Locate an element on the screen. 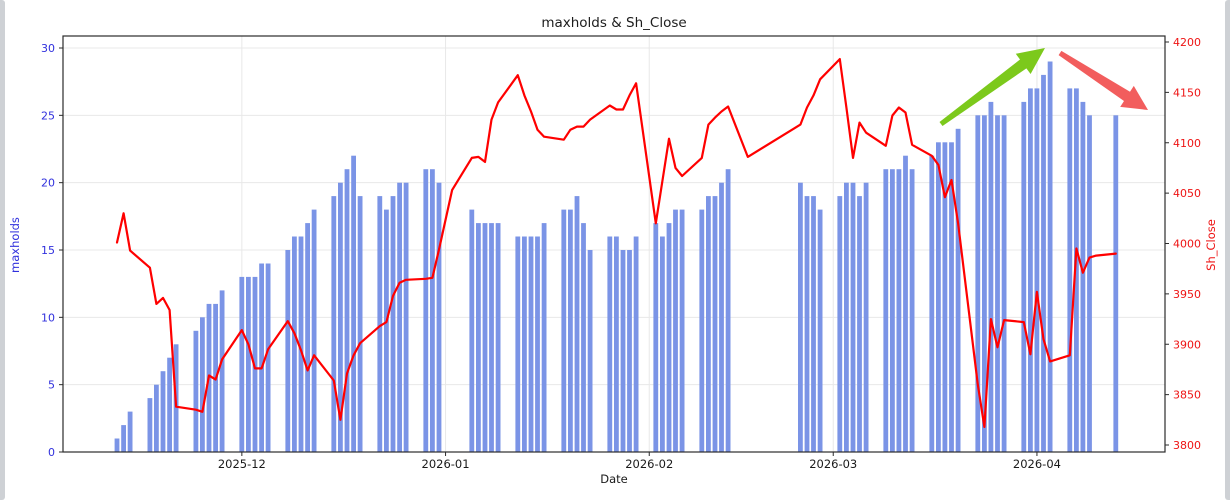 Image resolution: width=1230 pixels, height=500 pixels. y-left-tick-label: 20 is located at coordinates (48, 183).